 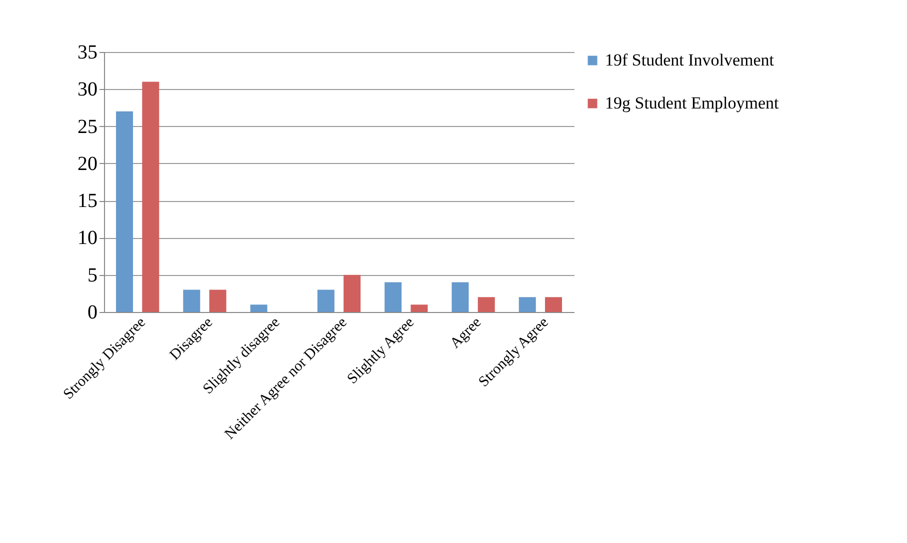 I want to click on y-tick-label: 25, so click(x=88, y=127).